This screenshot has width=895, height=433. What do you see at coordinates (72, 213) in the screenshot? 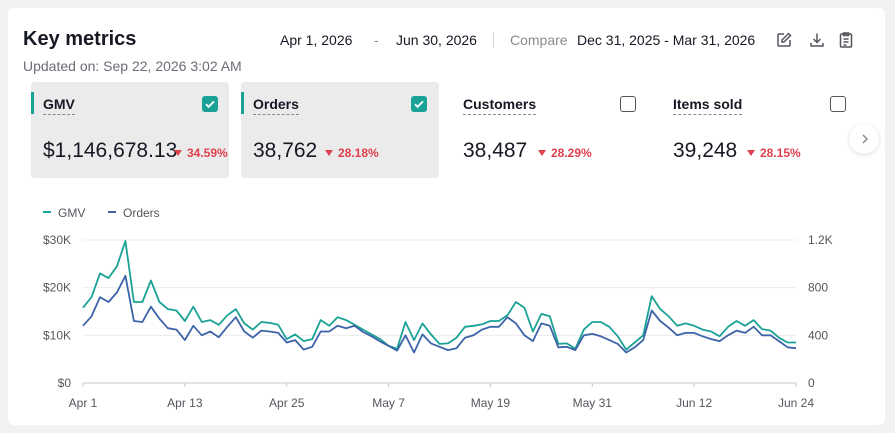
I see `legend-label: GMV` at bounding box center [72, 213].